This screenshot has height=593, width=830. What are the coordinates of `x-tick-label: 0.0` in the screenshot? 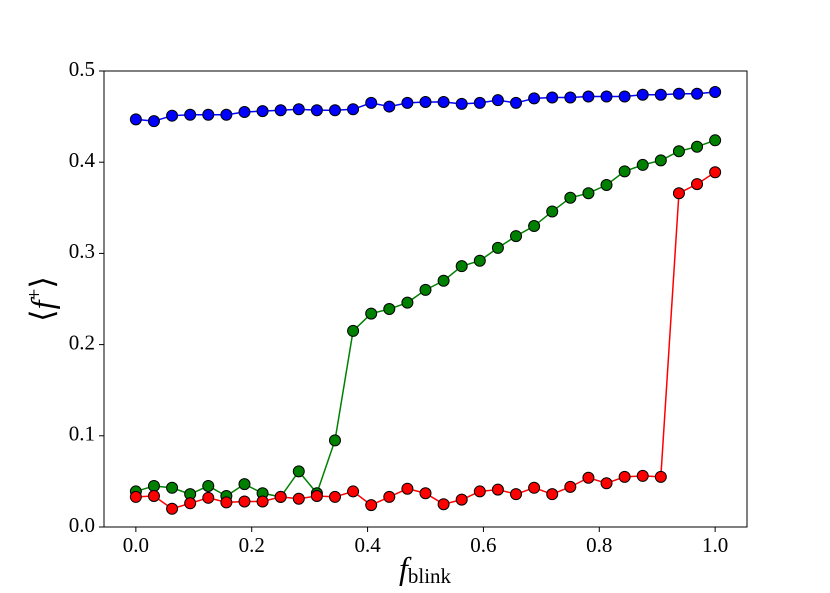 It's located at (136, 545).